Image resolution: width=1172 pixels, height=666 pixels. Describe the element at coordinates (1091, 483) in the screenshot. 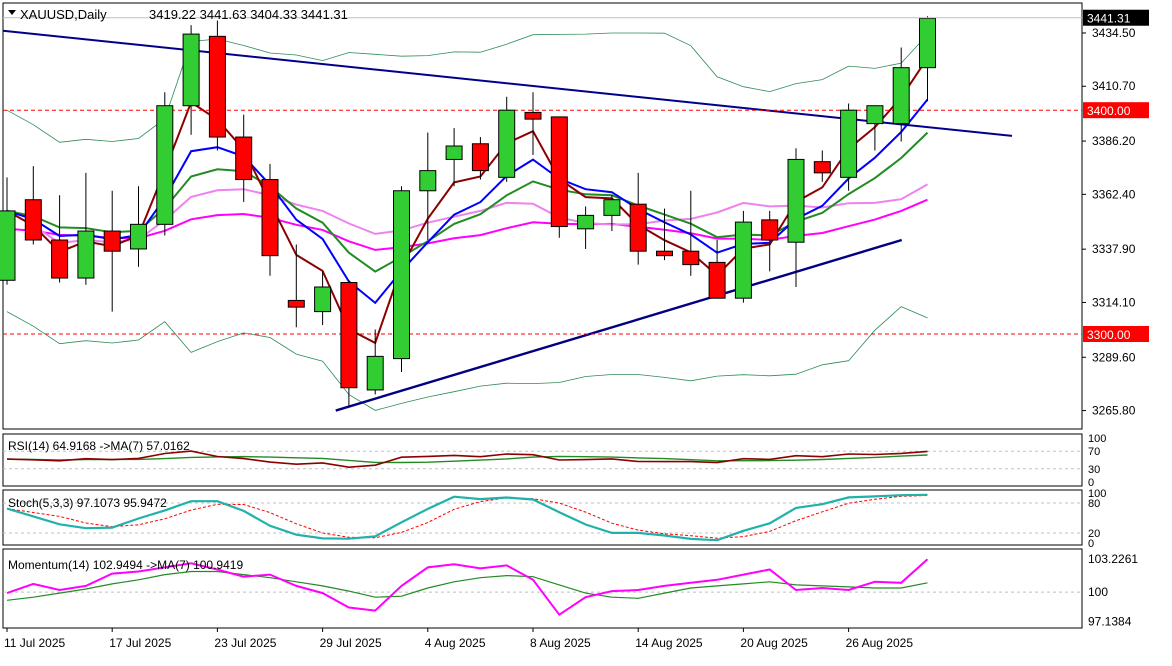

I see `rsi-tick-label-3: 0` at that location.